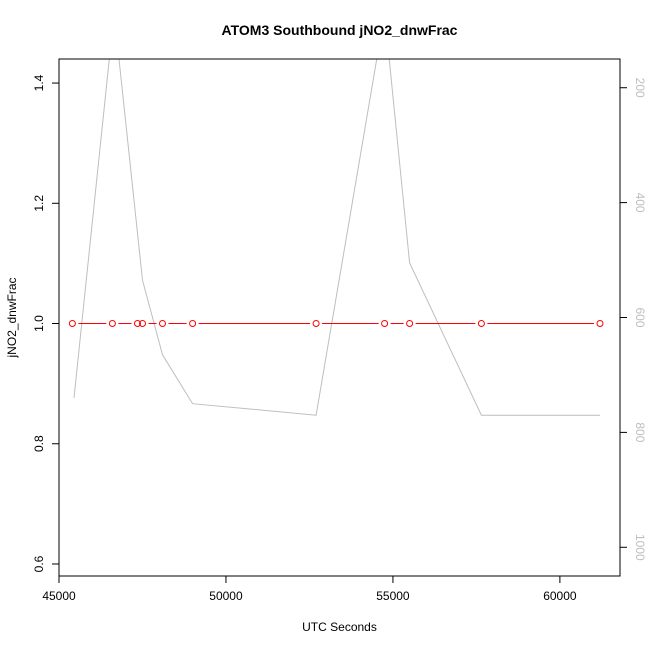 The height and width of the screenshot is (650, 650). I want to click on x-tick-label: 60000, so click(560, 596).